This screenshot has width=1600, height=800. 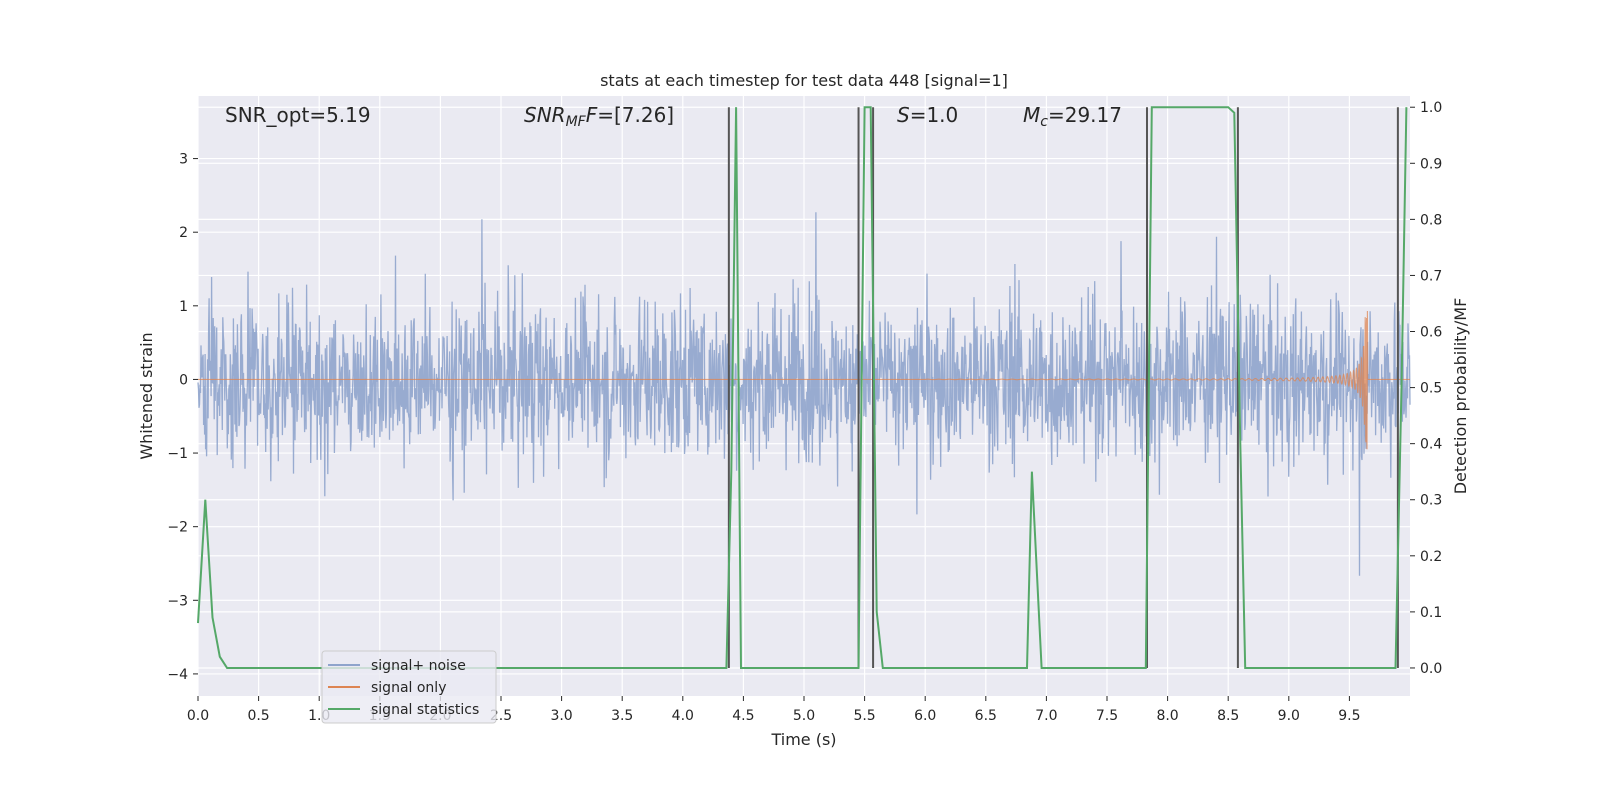 What do you see at coordinates (864, 716) in the screenshot?
I see `x-tick-label: 5.5` at bounding box center [864, 716].